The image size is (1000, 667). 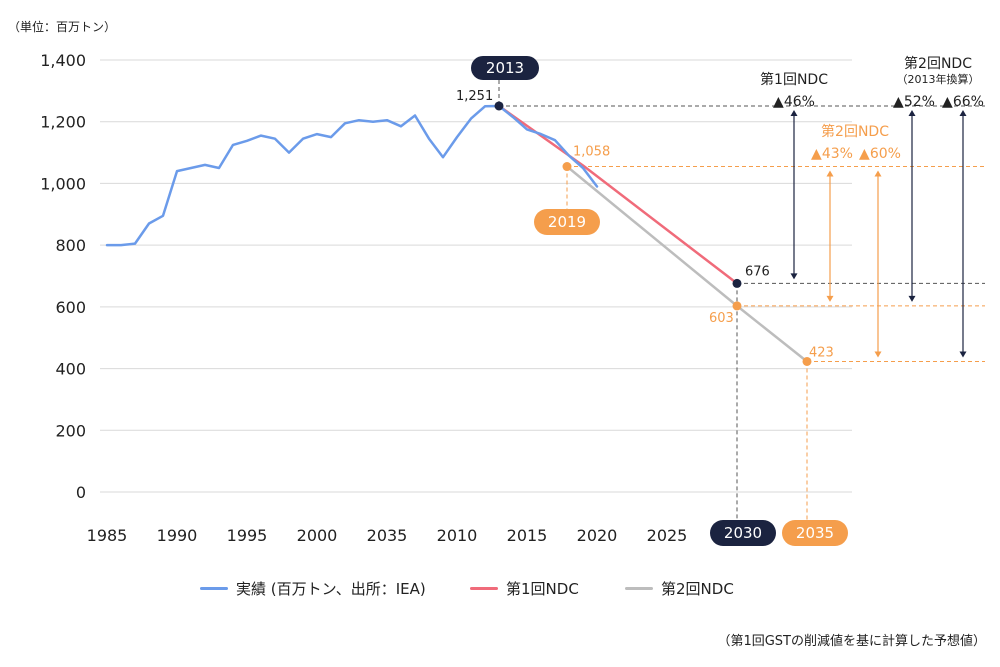 I want to click on point-label-603: 603, so click(x=721, y=318).